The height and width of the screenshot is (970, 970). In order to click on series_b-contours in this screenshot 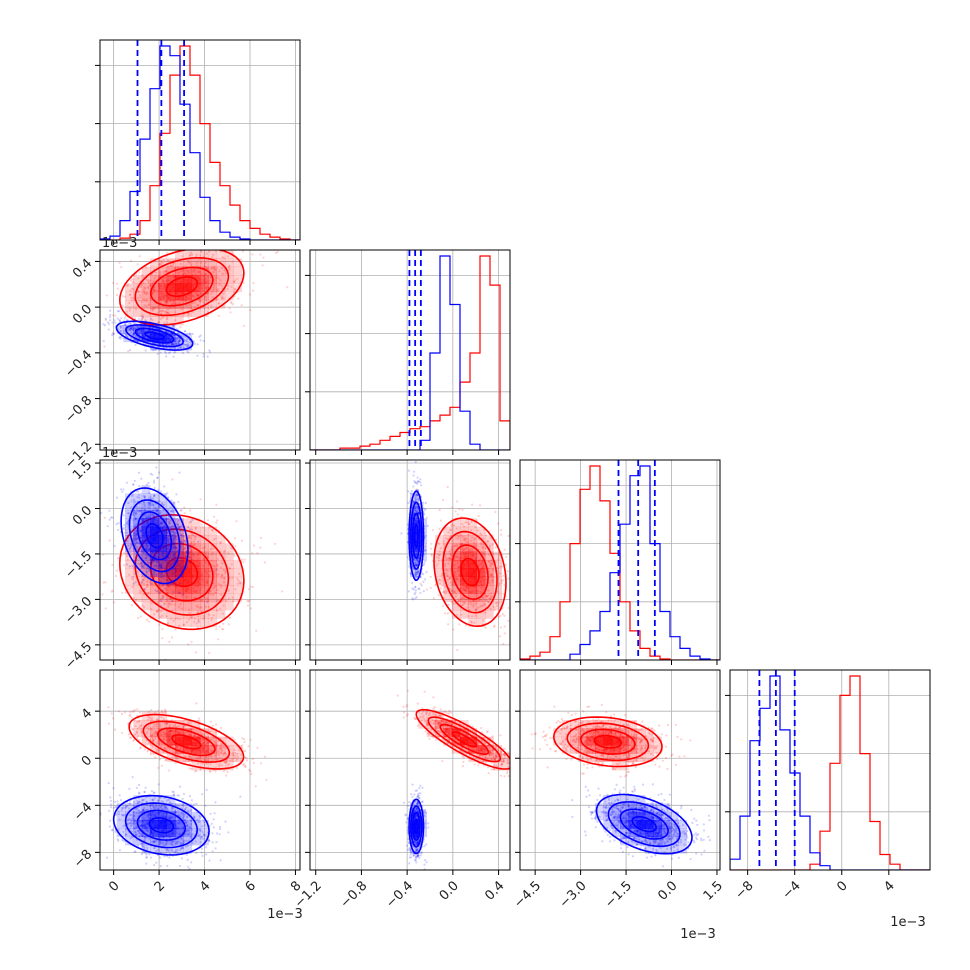, I will do `click(181, 288)`.